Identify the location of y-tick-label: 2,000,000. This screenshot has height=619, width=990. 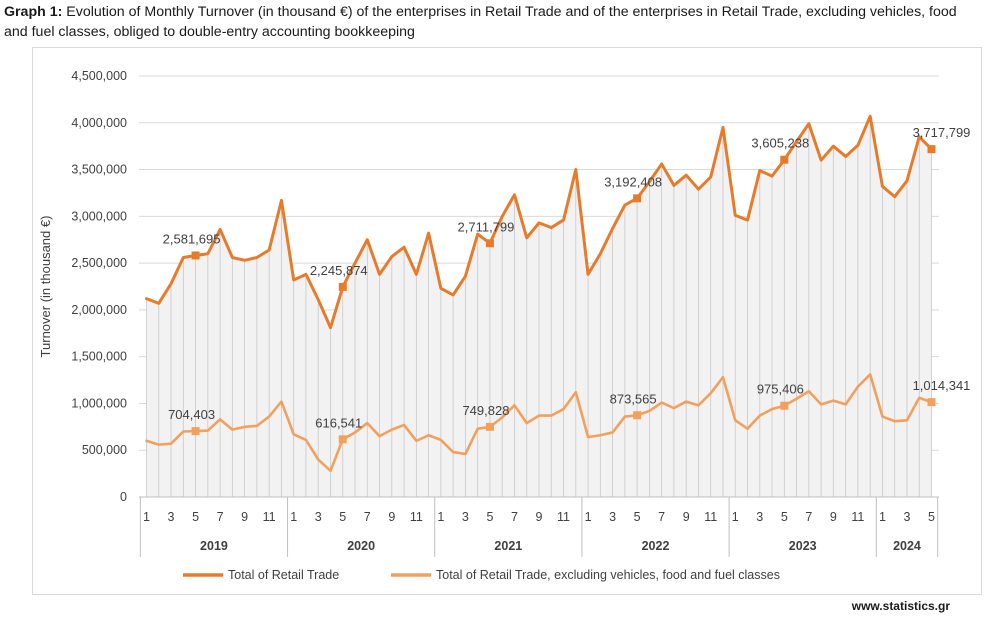
(99, 310).